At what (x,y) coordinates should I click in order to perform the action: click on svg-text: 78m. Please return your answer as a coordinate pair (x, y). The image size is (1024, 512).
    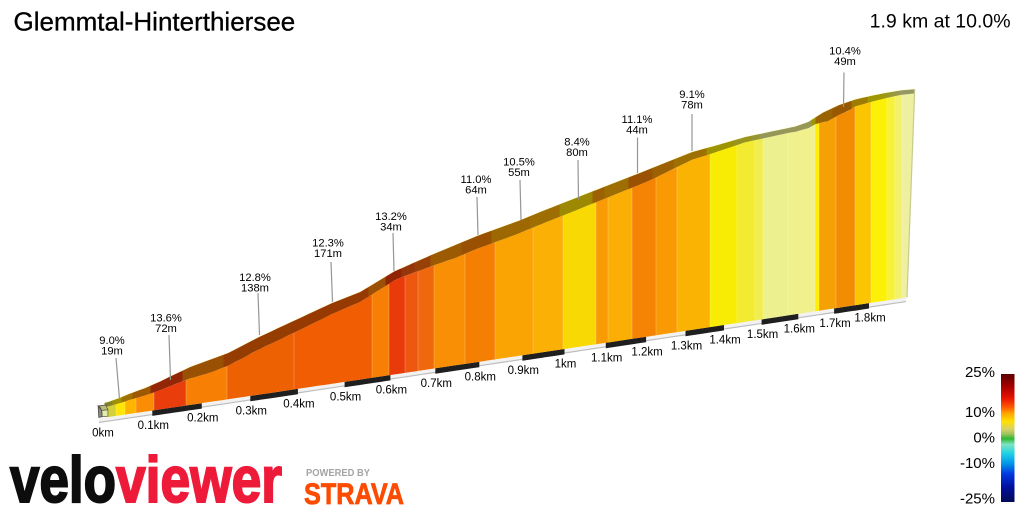
    Looking at the image, I should click on (692, 105).